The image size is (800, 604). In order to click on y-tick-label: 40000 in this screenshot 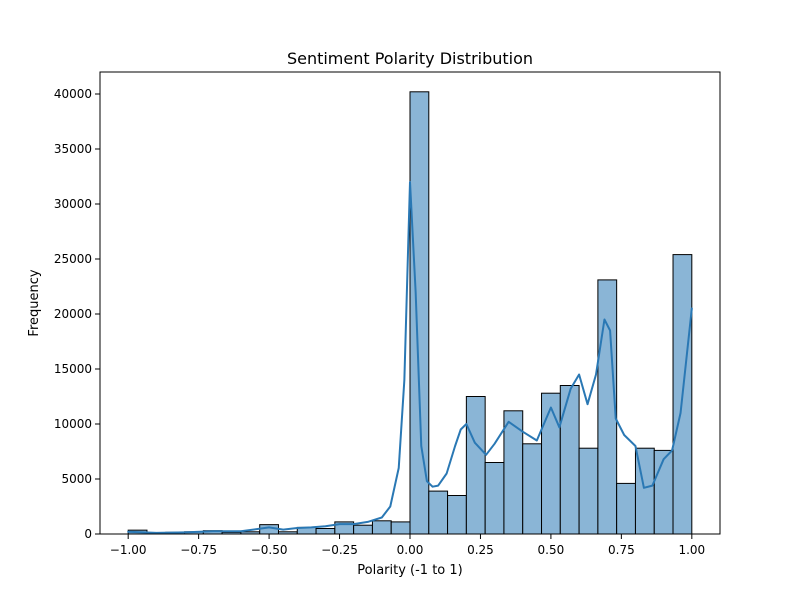, I will do `click(73, 94)`.